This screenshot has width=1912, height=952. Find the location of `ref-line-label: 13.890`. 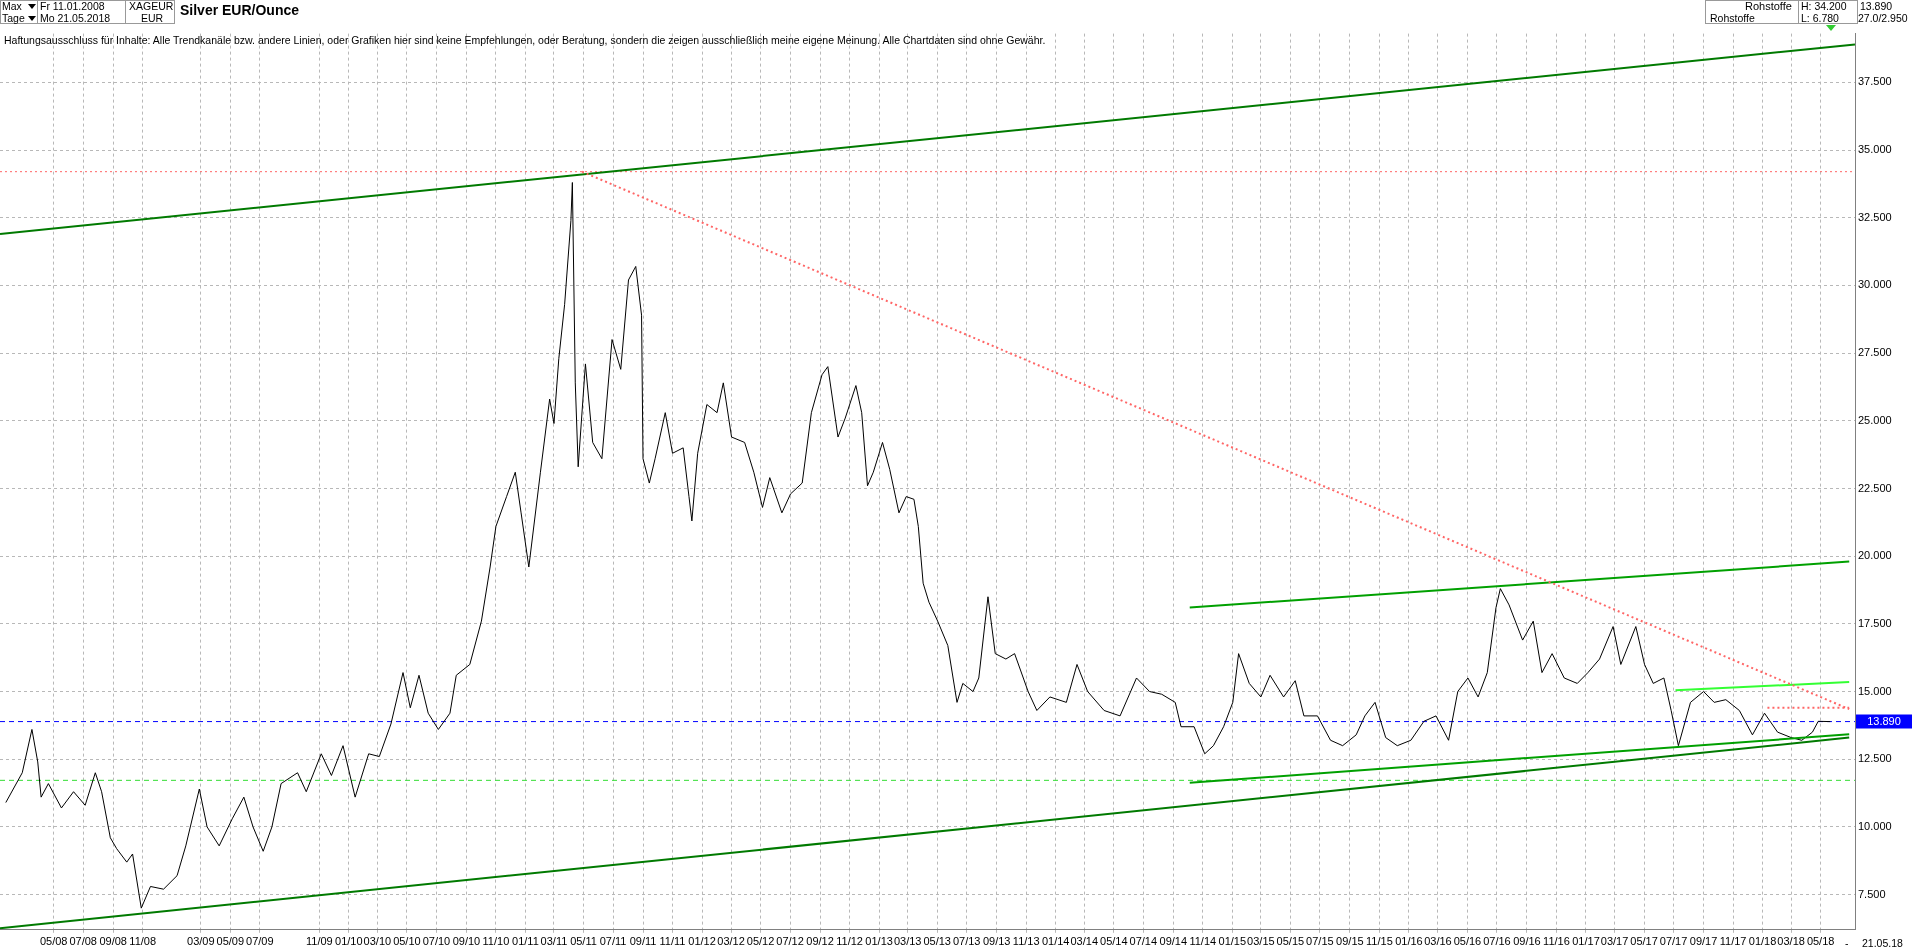

ref-line-label: 13.890 is located at coordinates (1884, 720).